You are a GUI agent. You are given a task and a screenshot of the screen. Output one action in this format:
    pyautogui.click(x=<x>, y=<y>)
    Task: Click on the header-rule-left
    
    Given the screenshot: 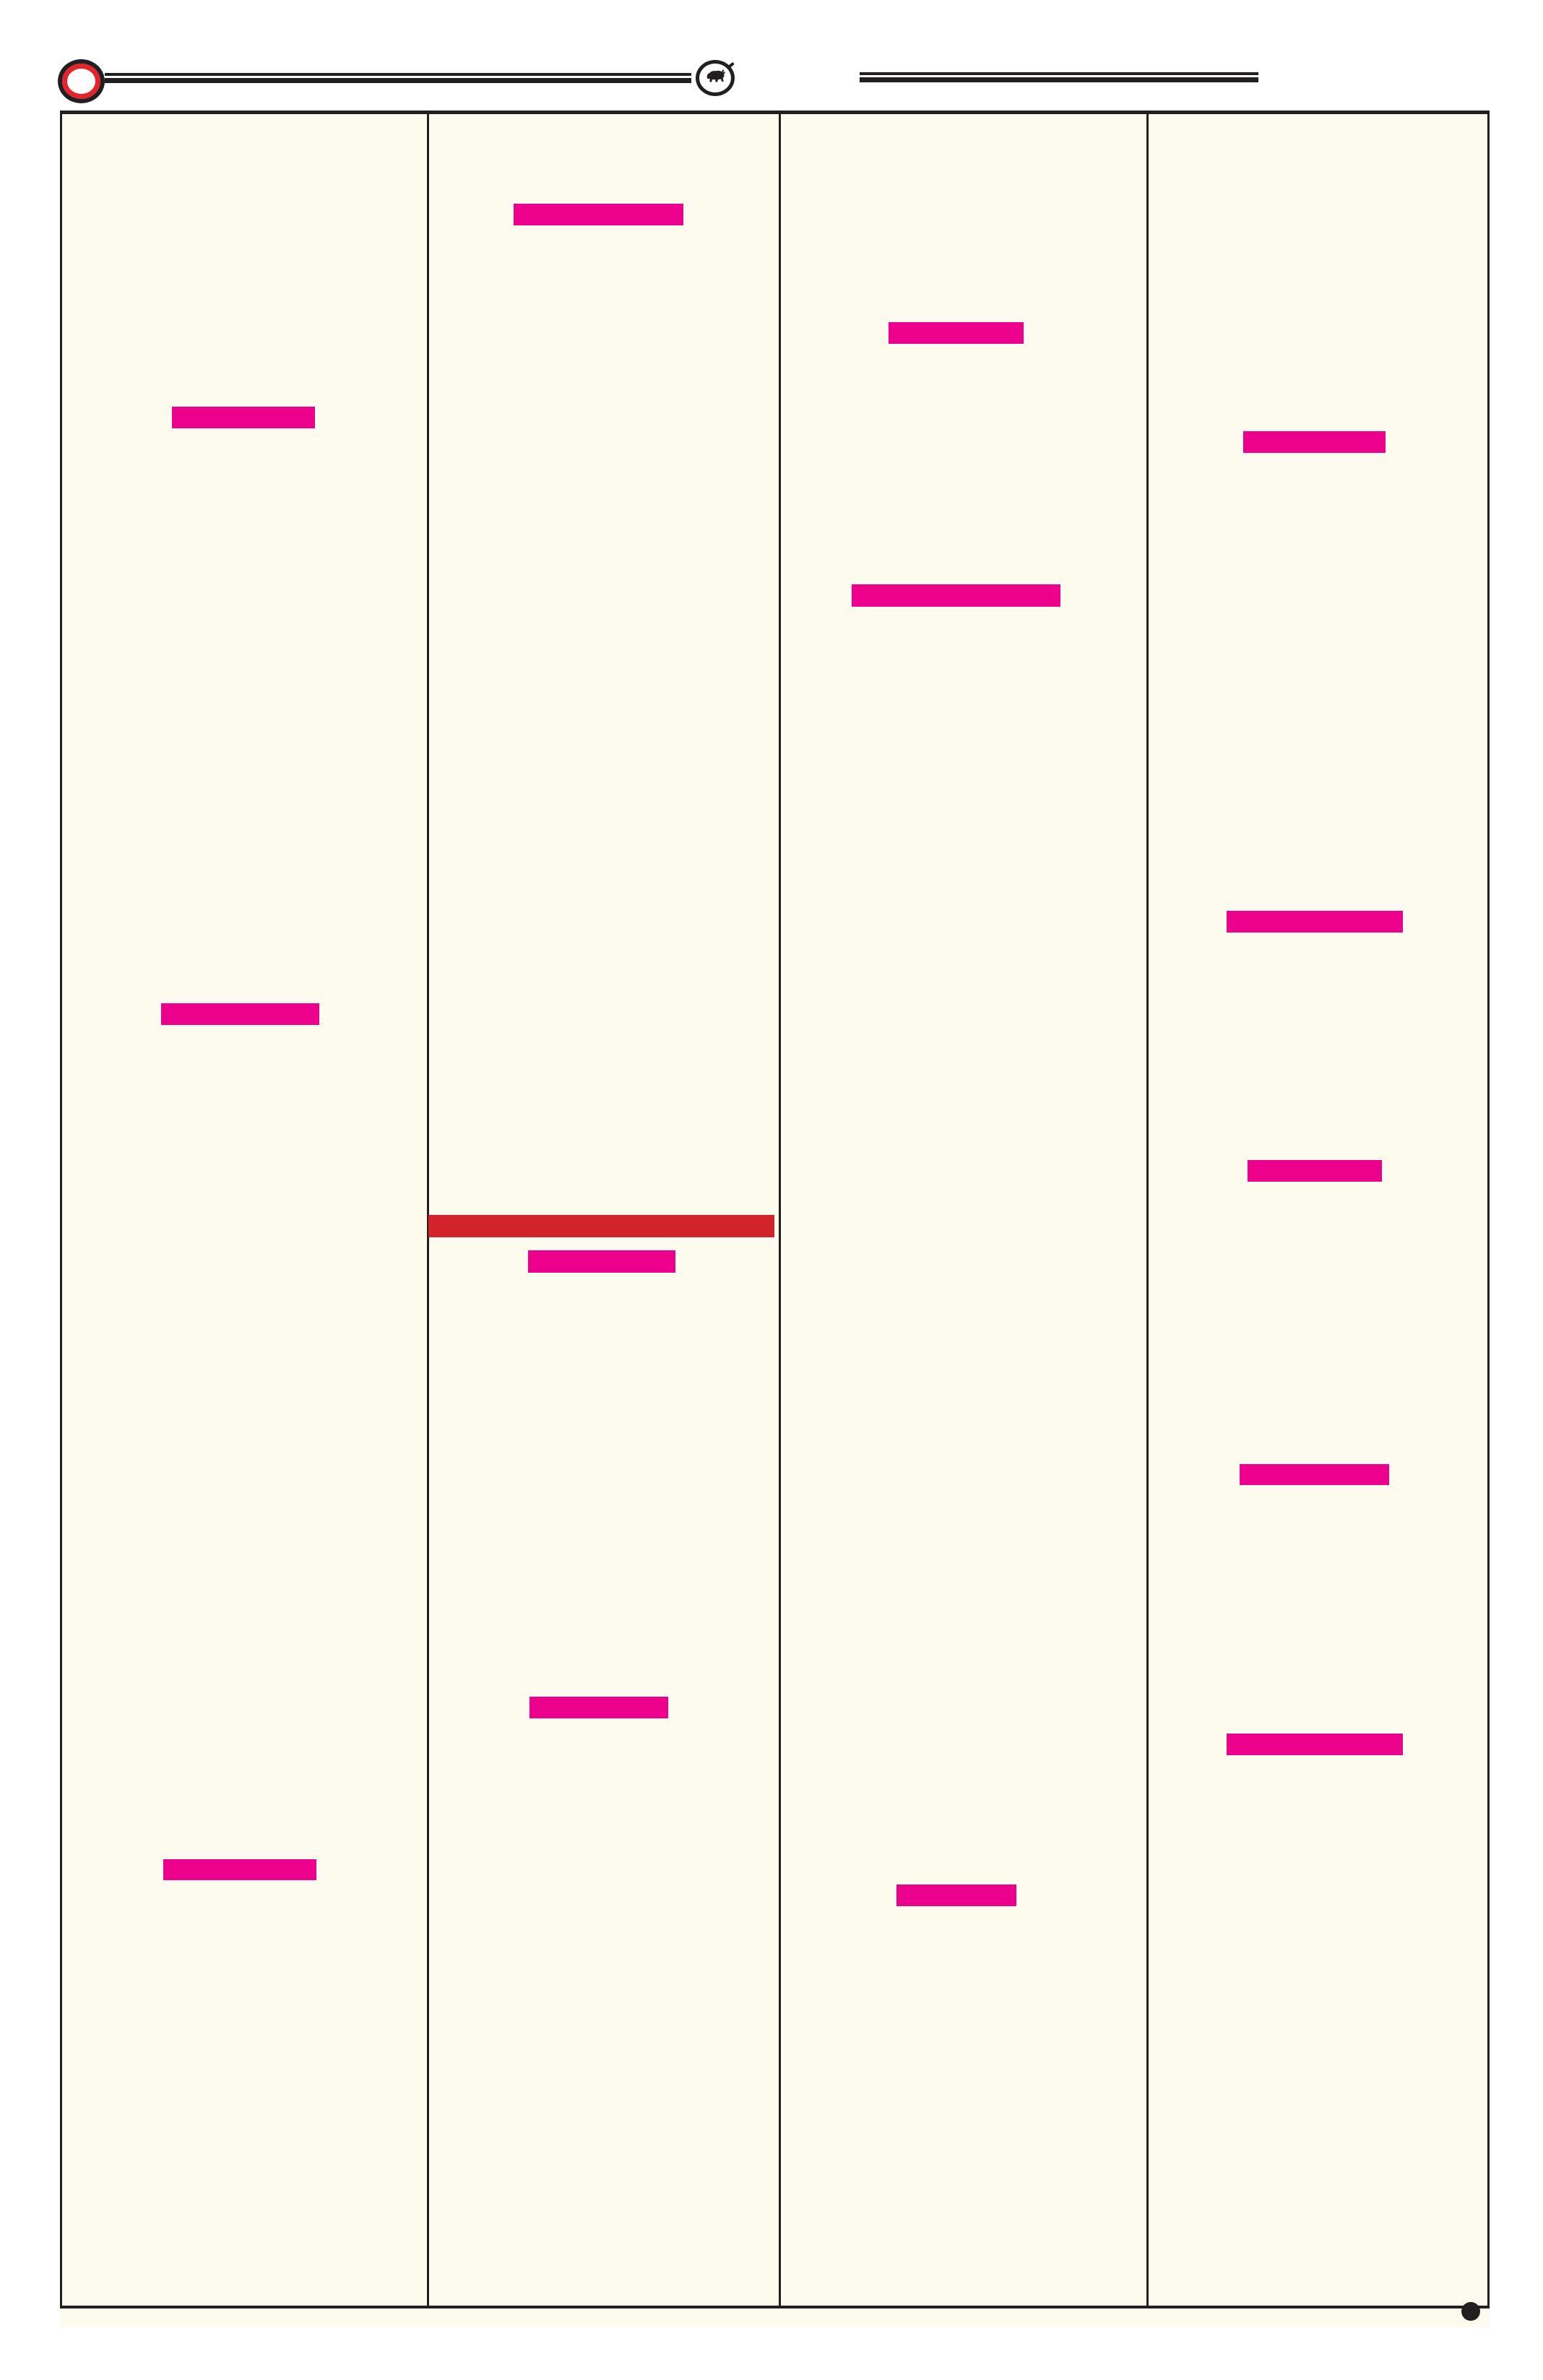 What is the action you would take?
    pyautogui.click(x=398, y=78)
    